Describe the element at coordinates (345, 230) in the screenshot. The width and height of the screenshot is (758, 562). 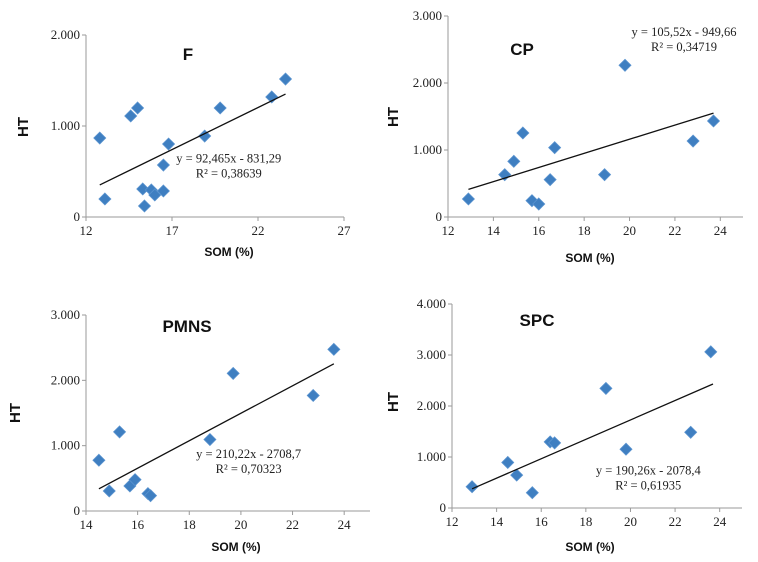
I see `x-tick-label: 27` at that location.